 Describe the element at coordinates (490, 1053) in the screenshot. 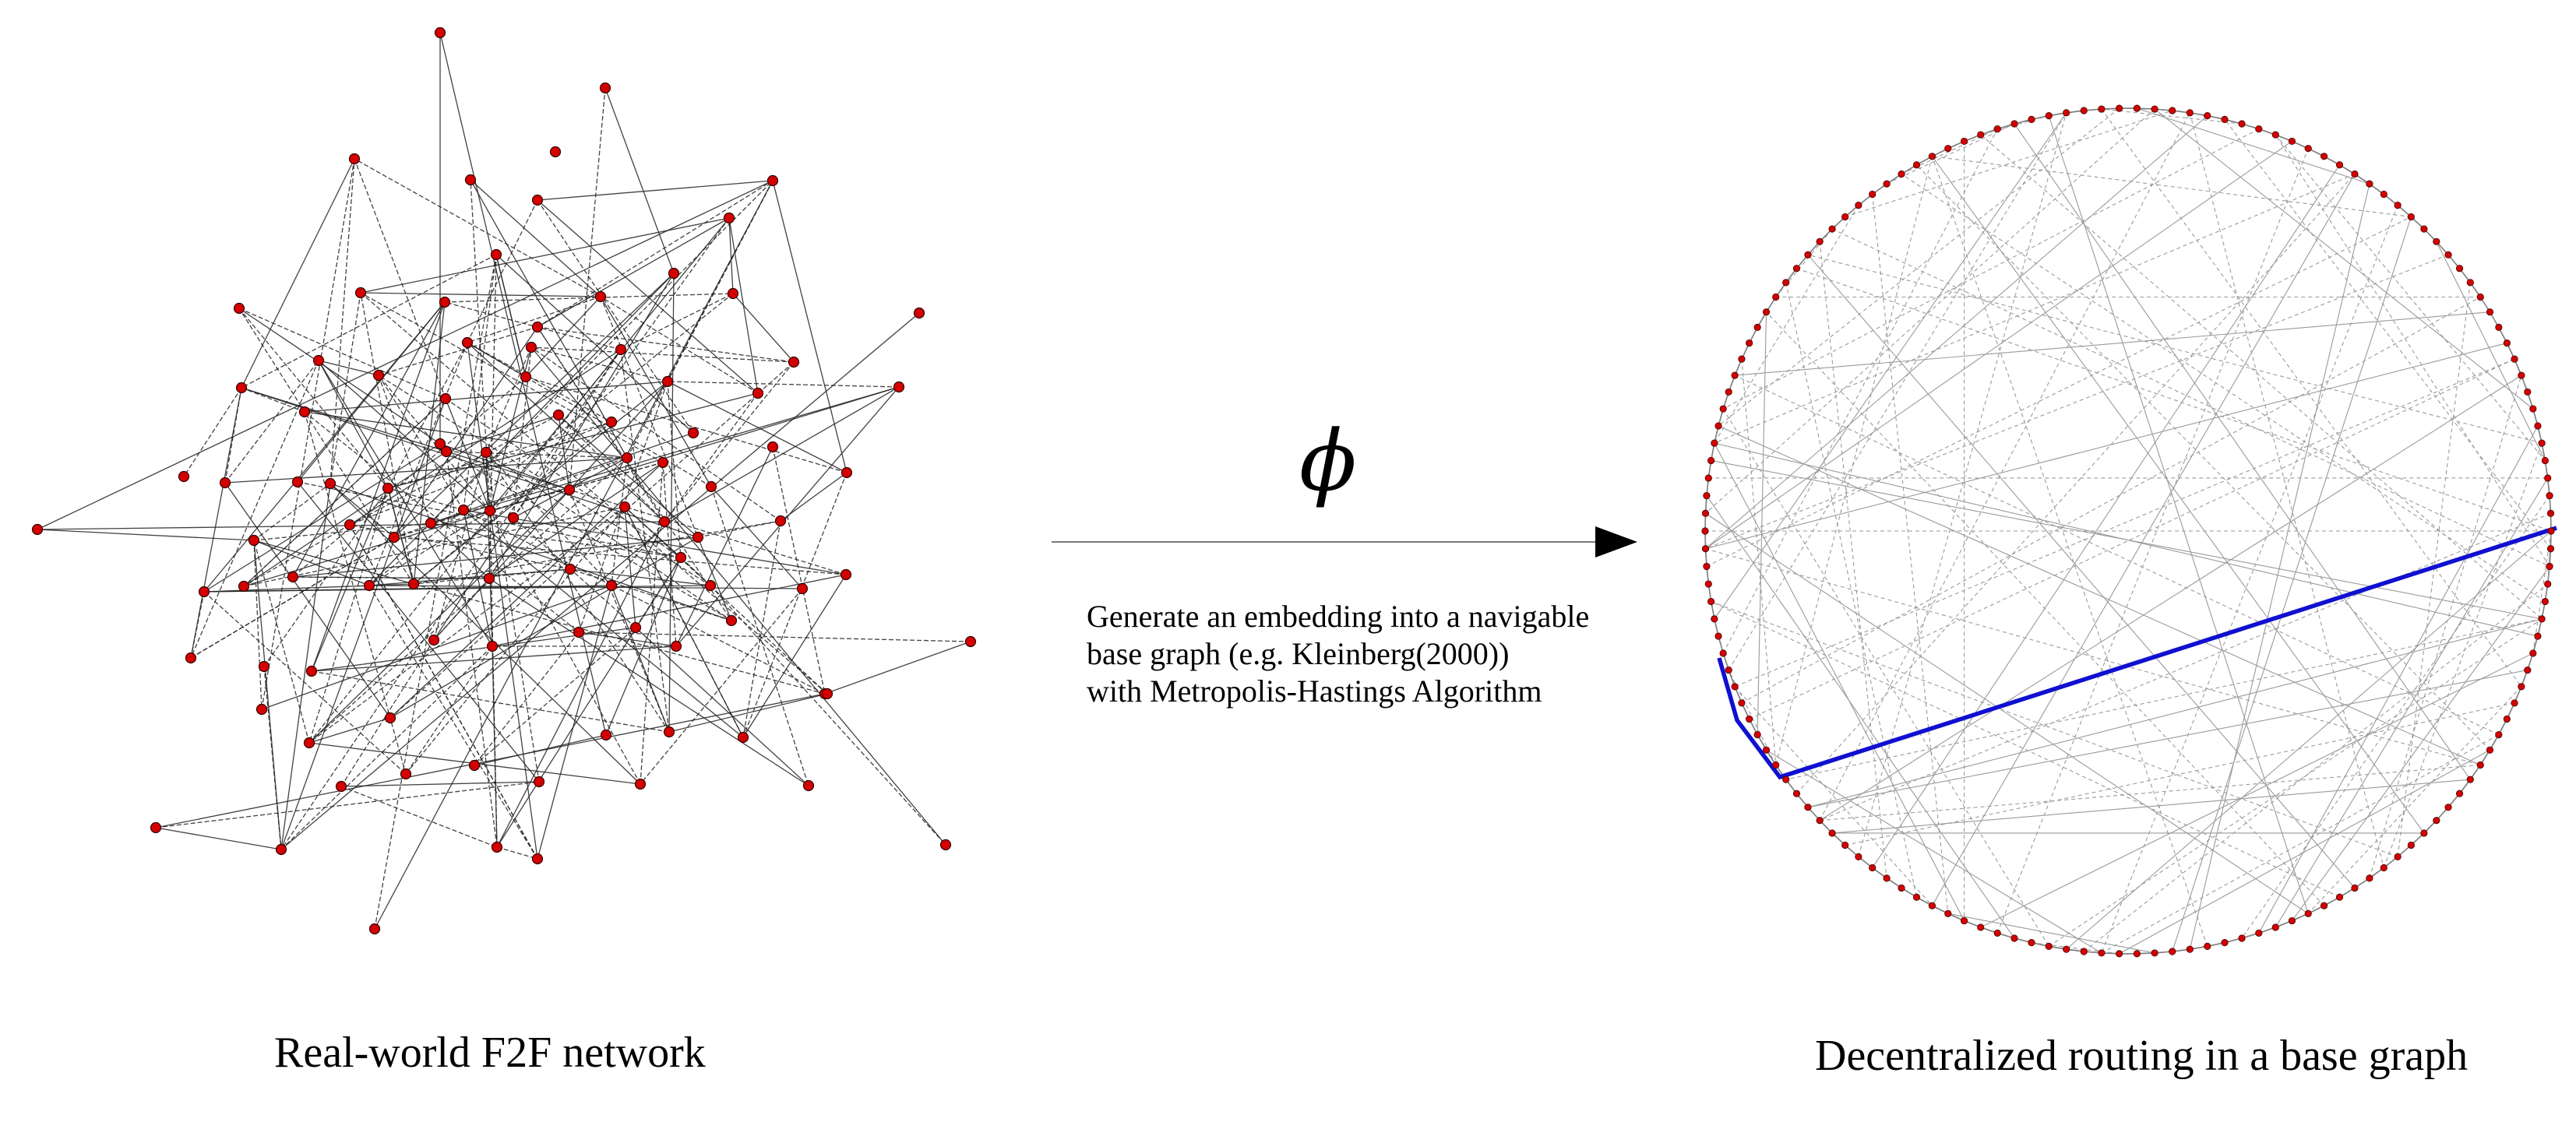

I see `f2f-network-caption: Real-world F2F network` at that location.